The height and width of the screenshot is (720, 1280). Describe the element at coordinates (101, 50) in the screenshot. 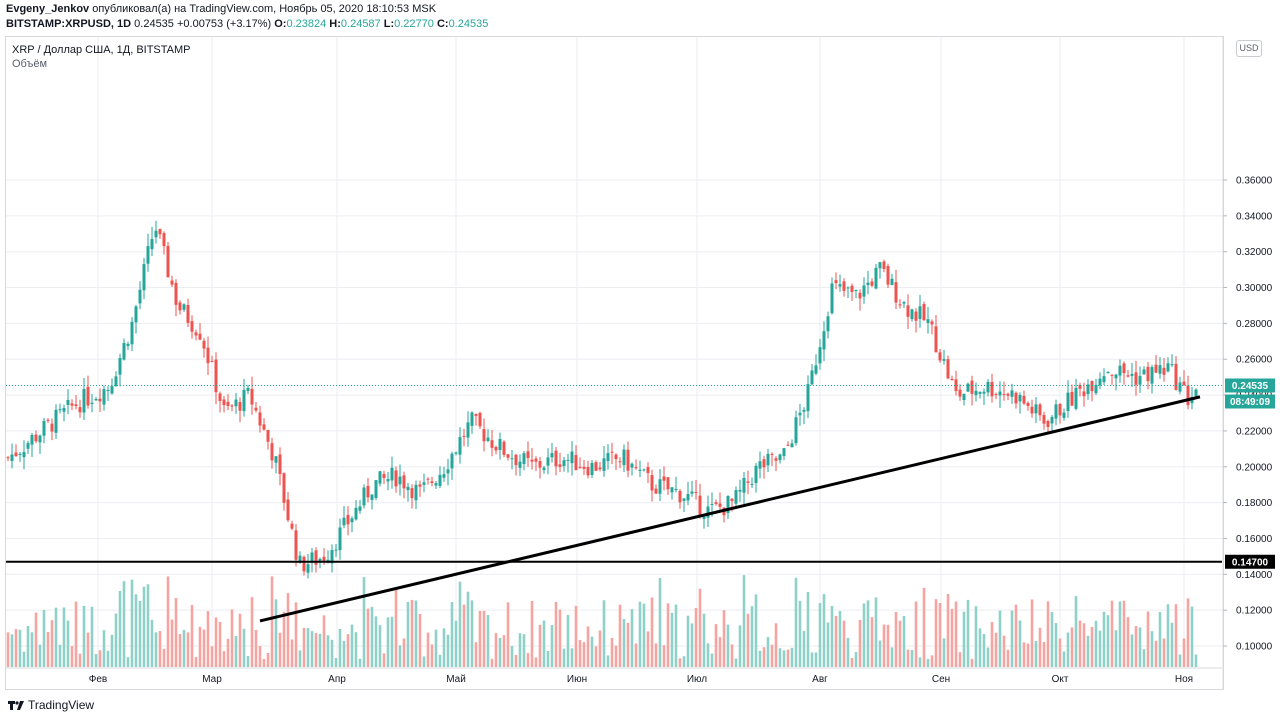

I see `series-legend: XRP / Доллар США, 1Д, BITSTAMP` at that location.